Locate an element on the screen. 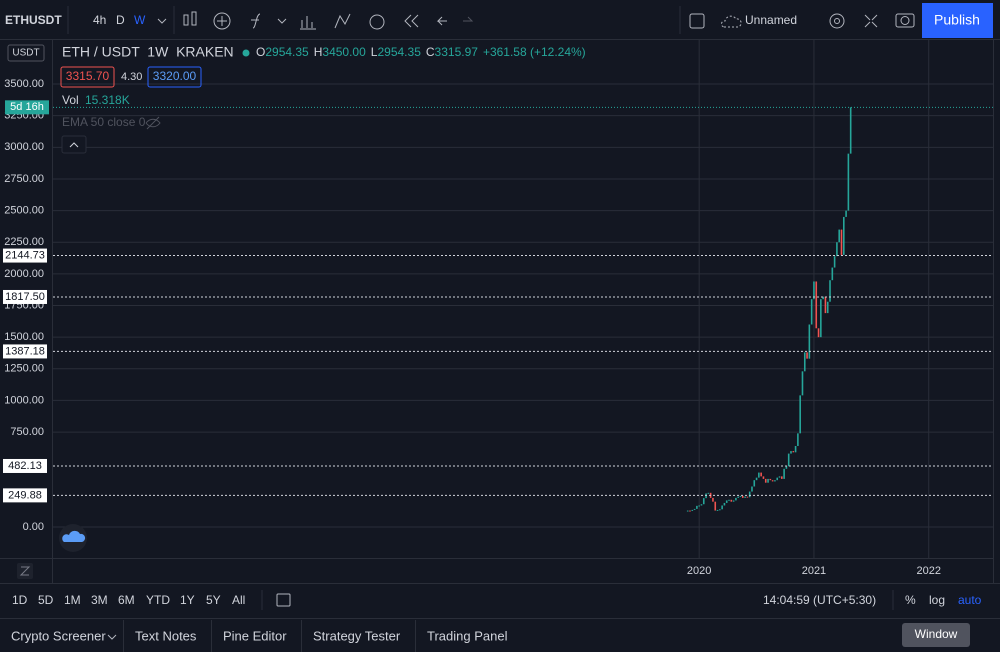 This screenshot has height=652, width=1000. hidden-icon is located at coordinates (153, 123).